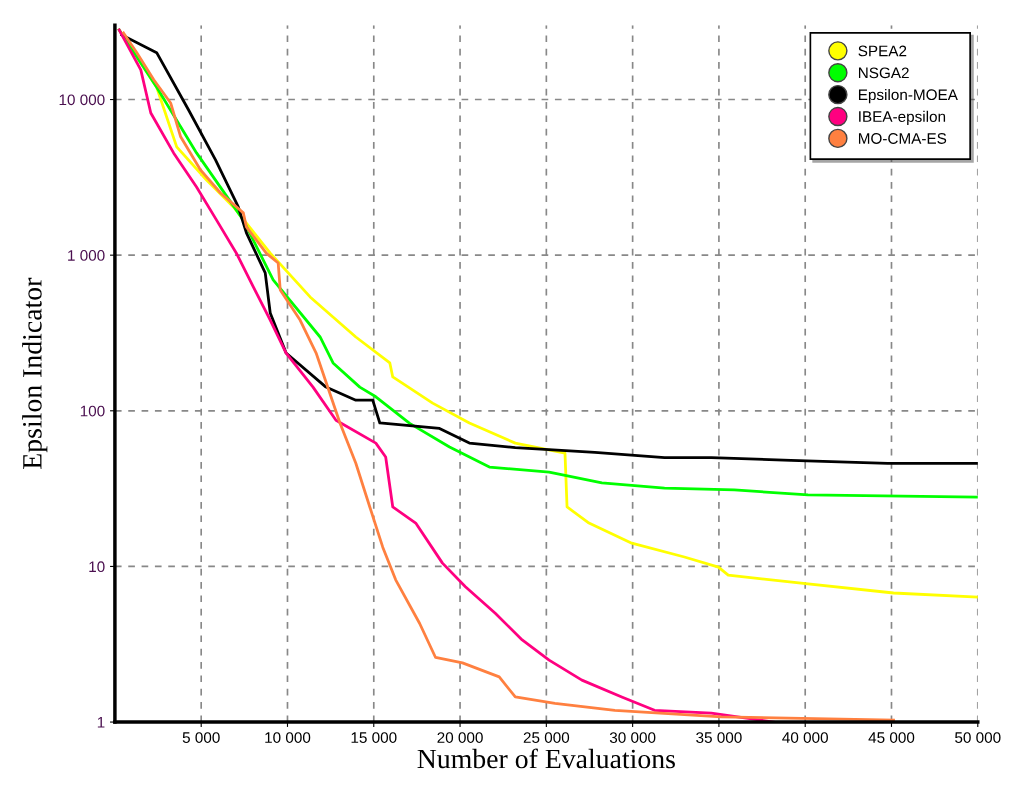 Image resolution: width=1026 pixels, height=790 pixels. Describe the element at coordinates (546, 737) in the screenshot. I see `x-tick-label: 25 000` at that location.